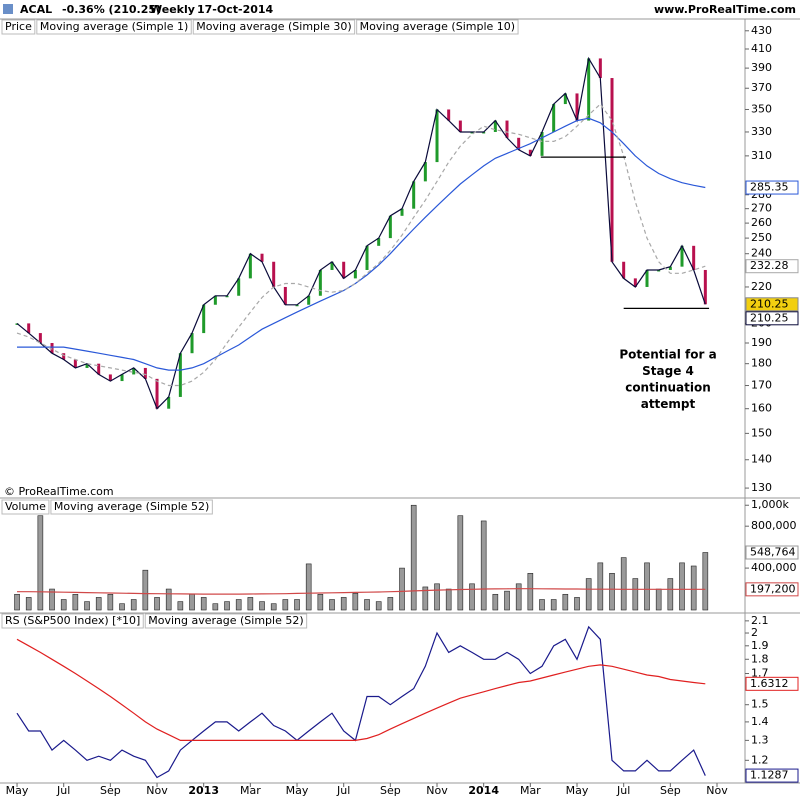 The image size is (800, 800). I want to click on y-tick-label: 220, so click(761, 286).